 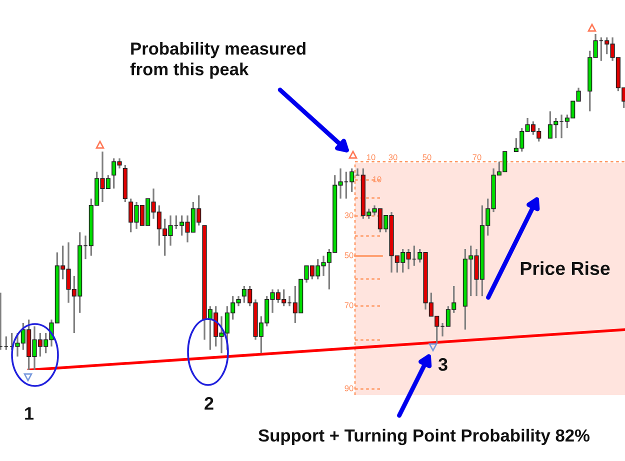 I want to click on annotation: Price Rise, so click(x=565, y=268).